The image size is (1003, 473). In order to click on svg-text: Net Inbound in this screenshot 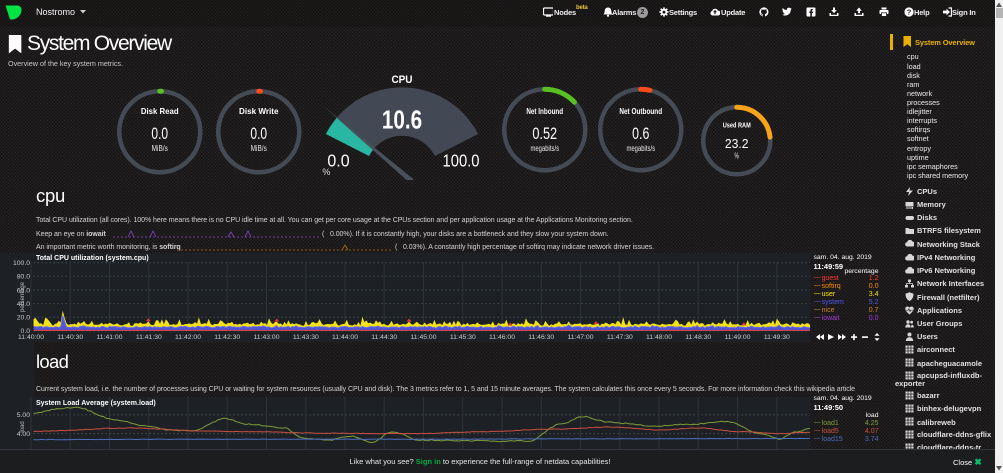, I will do `click(545, 111)`.